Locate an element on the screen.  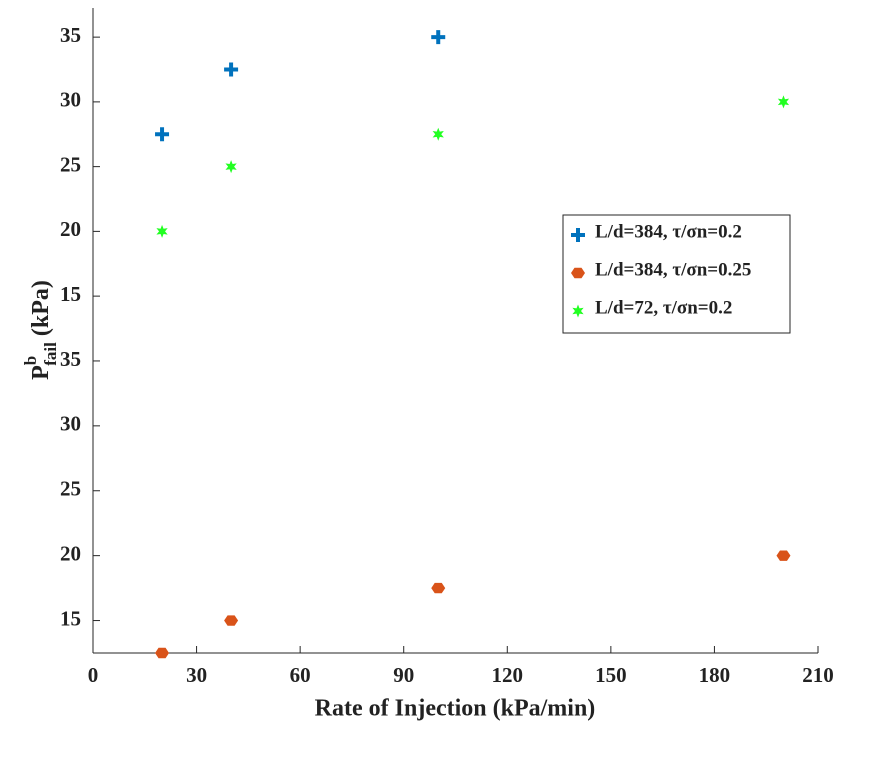
y-label-main: P is located at coordinates (41, 372).